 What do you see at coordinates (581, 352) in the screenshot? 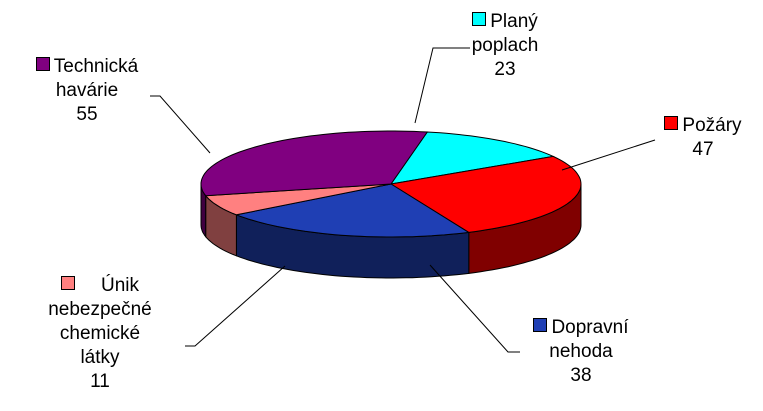
I see `data-label-dopravni-nehoda: Dopravní nehoda 38` at bounding box center [581, 352].